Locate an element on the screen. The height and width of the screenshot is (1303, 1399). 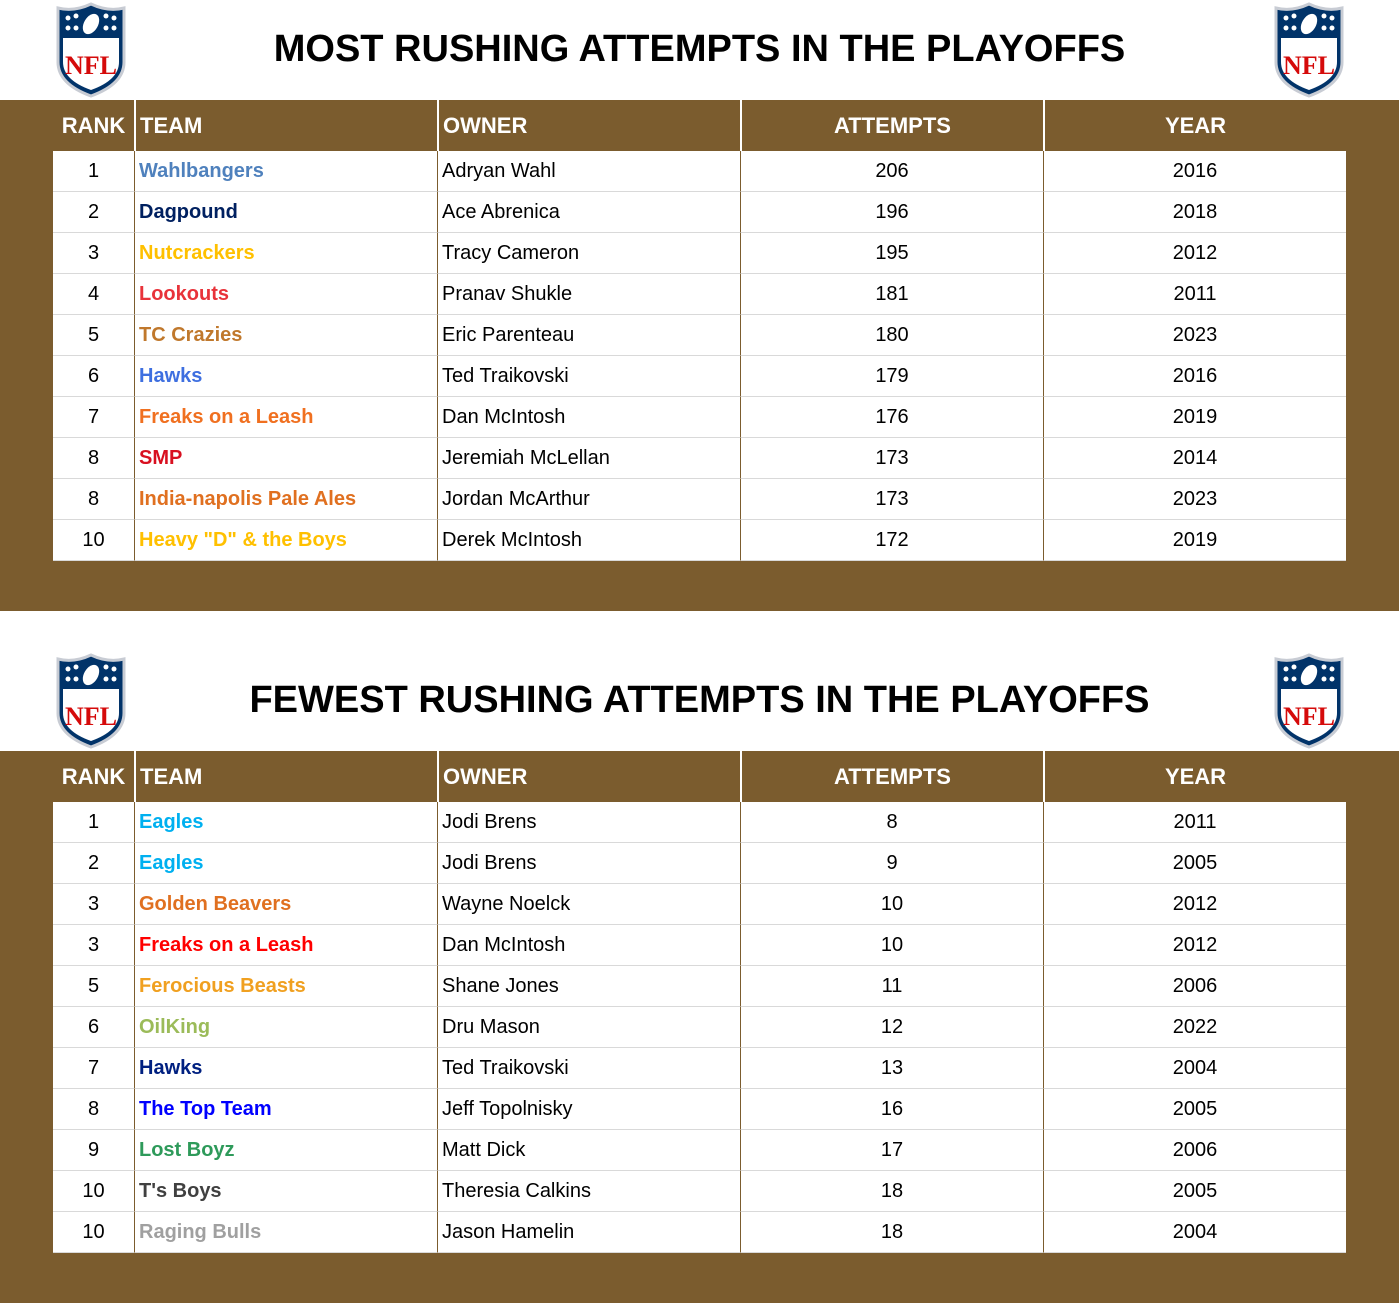
table-cell: 11 is located at coordinates (891, 986).